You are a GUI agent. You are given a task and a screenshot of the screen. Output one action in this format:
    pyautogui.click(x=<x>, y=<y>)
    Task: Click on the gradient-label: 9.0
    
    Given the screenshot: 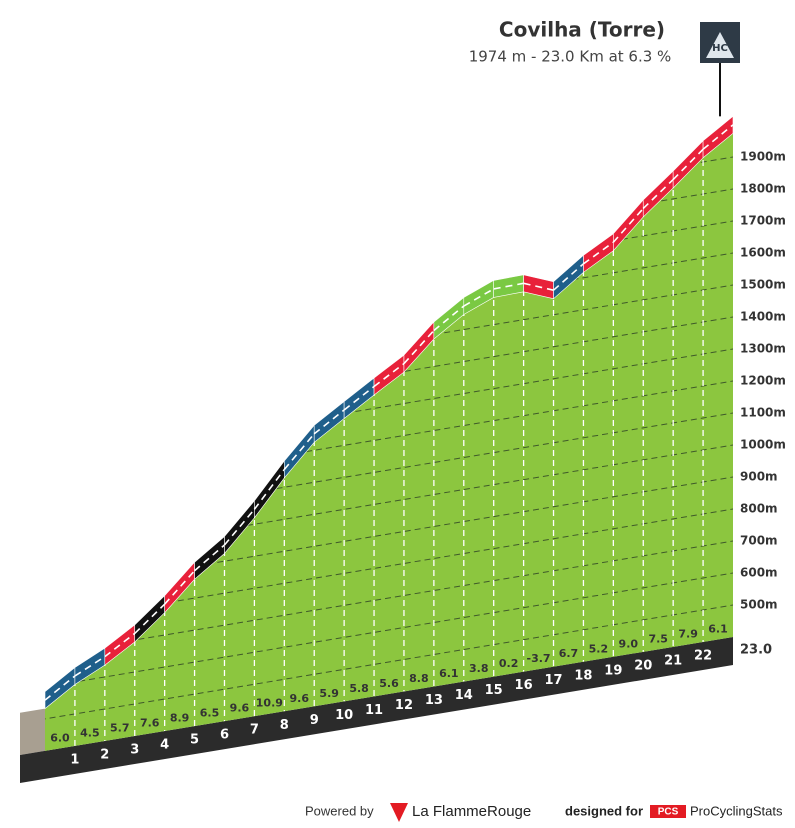 What is the action you would take?
    pyautogui.click(x=629, y=643)
    